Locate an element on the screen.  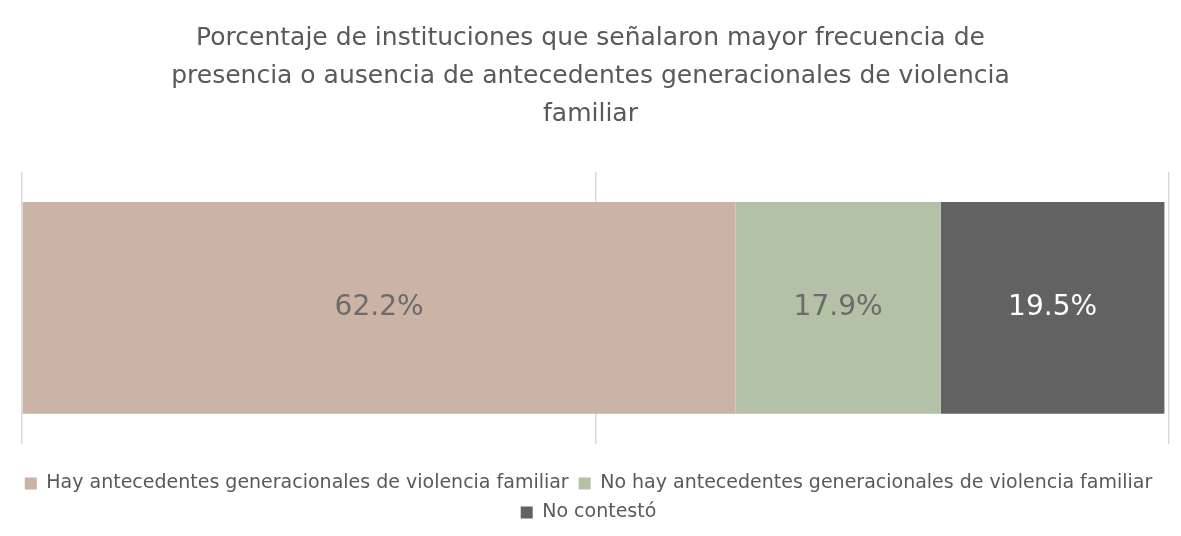
data-label: 19.5% is located at coordinates (1053, 306).